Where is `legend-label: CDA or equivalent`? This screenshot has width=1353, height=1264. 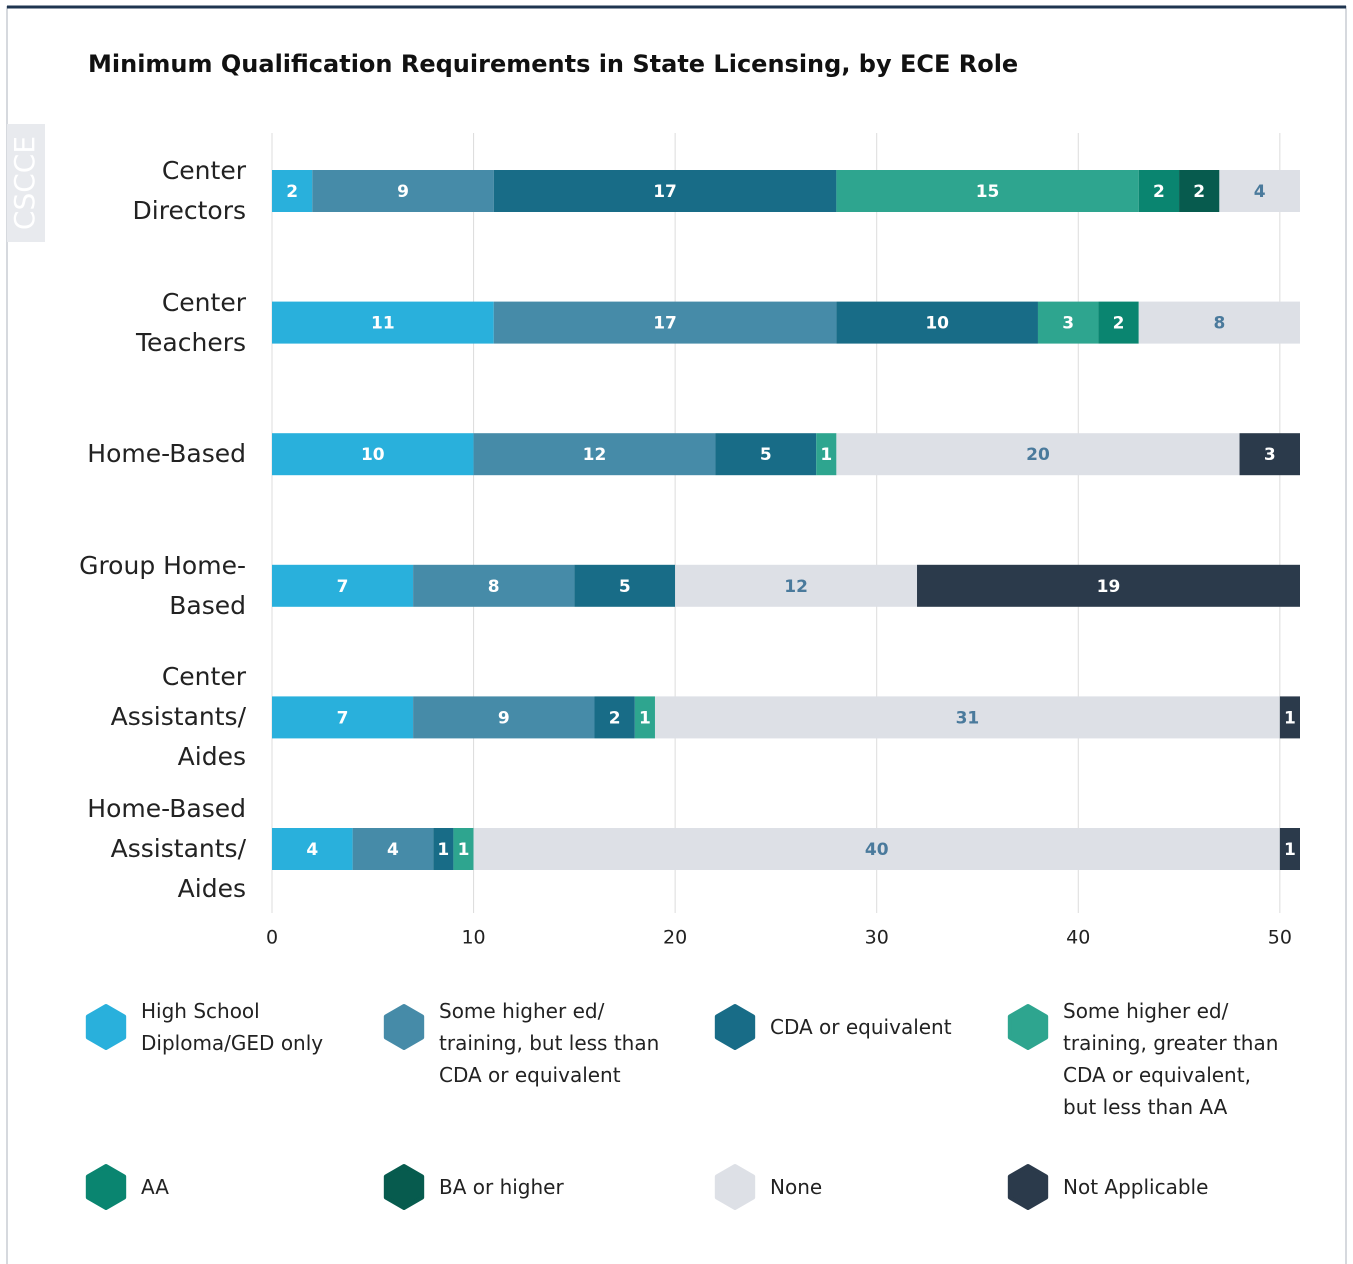
legend-label: CDA or equivalent is located at coordinates (861, 1027).